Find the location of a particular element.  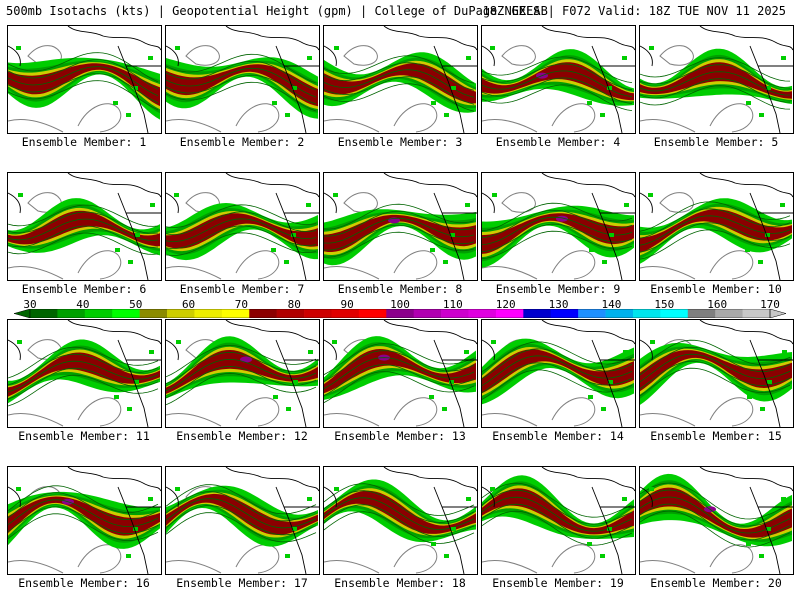

legend-tick-label: 60 is located at coordinates (188, 304).